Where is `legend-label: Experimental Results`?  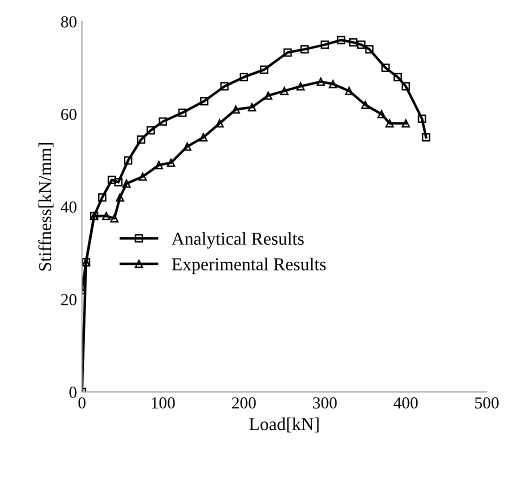 legend-label: Experimental Results is located at coordinates (249, 266).